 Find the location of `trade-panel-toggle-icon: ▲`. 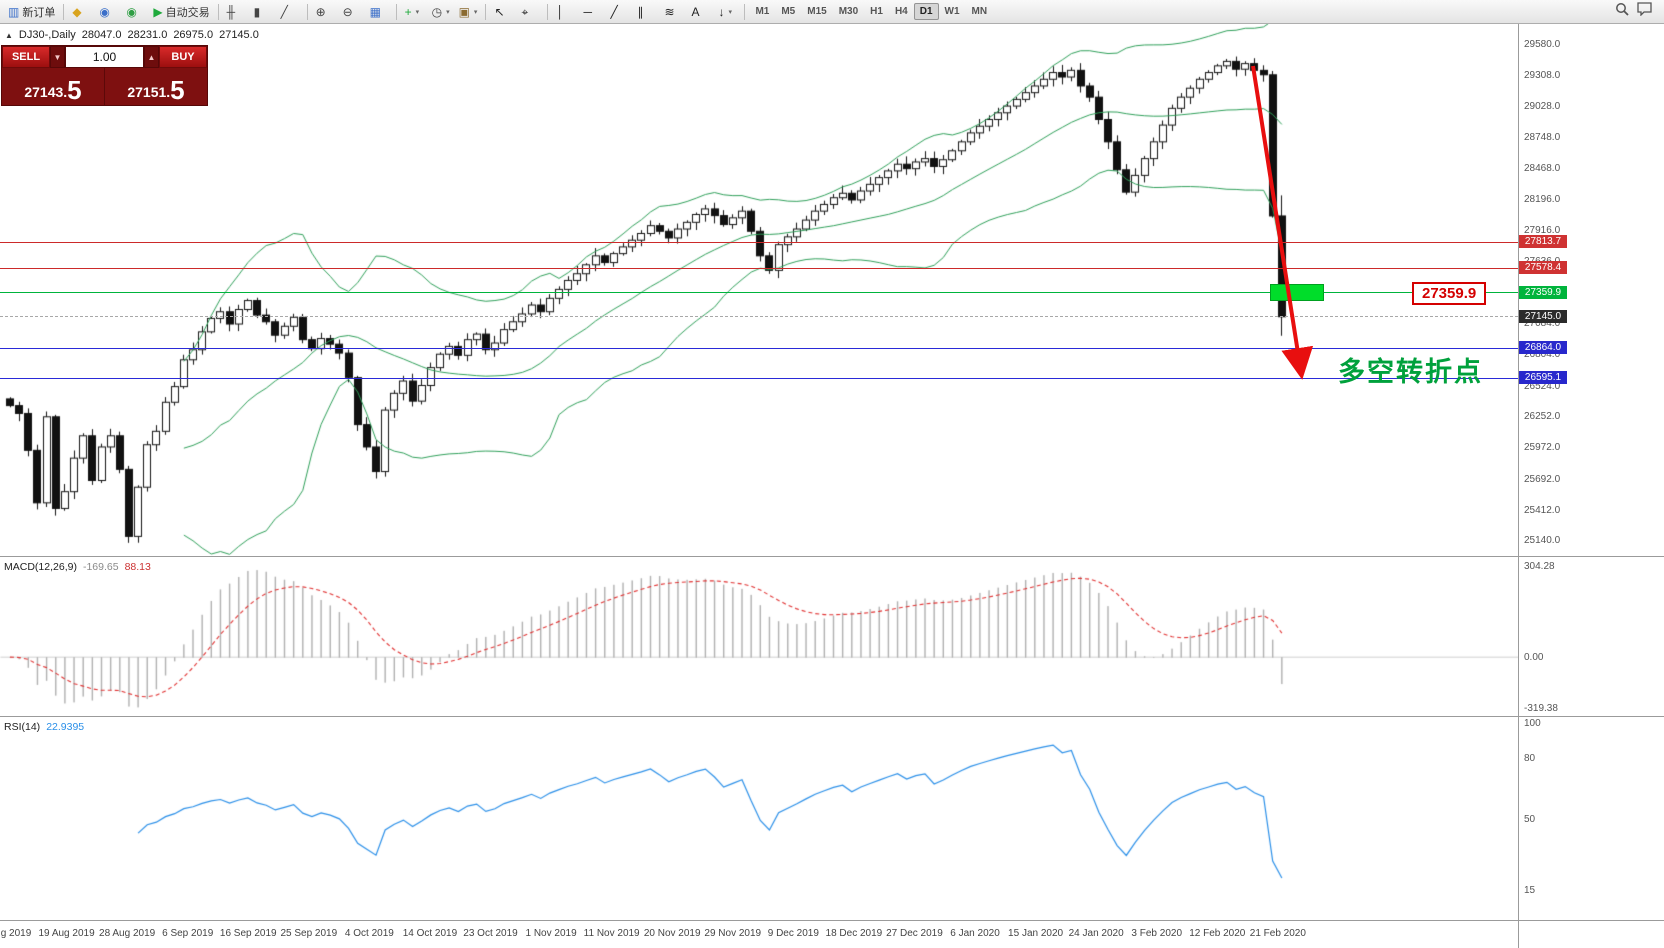

trade-panel-toggle-icon: ▲ is located at coordinates (9, 35).